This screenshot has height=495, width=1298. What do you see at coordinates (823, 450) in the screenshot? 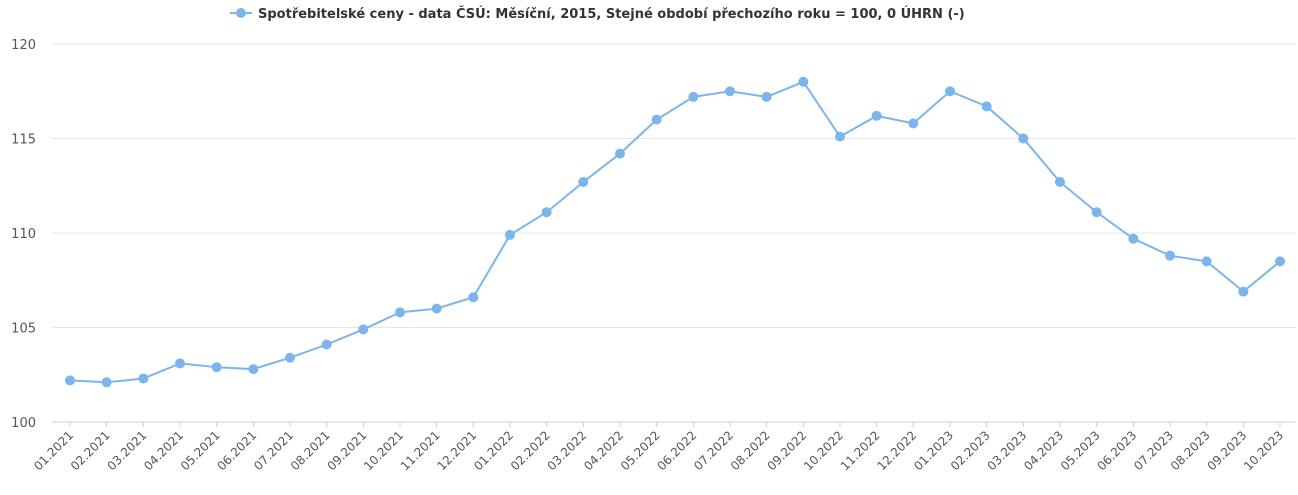
I see `x-tick-label: 10.2022` at bounding box center [823, 450].